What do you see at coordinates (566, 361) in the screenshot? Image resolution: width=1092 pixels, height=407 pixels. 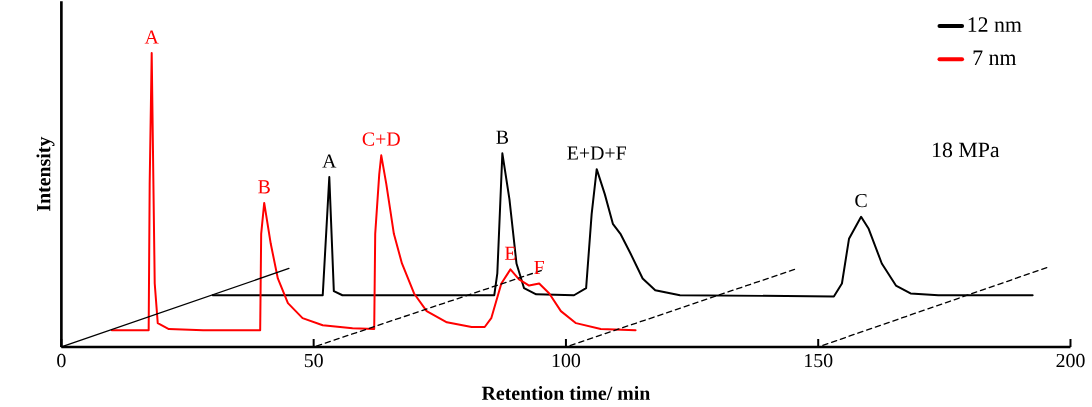 I see `x-tick-label: 100` at bounding box center [566, 361].